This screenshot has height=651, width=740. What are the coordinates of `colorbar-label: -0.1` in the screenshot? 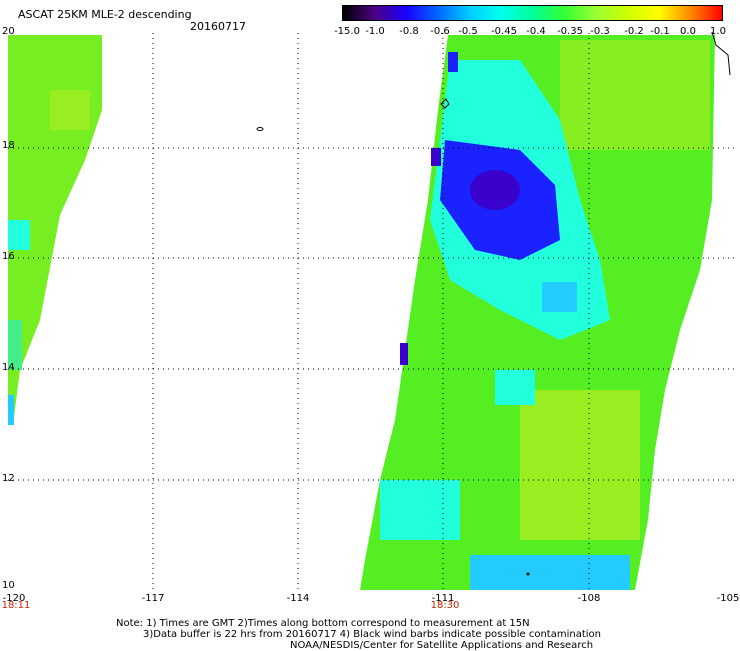 It's located at (660, 31).